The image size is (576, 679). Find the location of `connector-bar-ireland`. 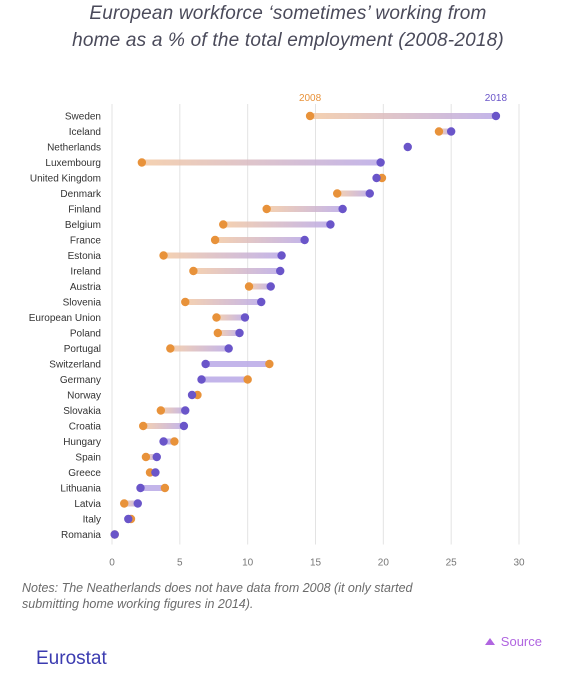

connector-bar-ireland is located at coordinates (237, 271).